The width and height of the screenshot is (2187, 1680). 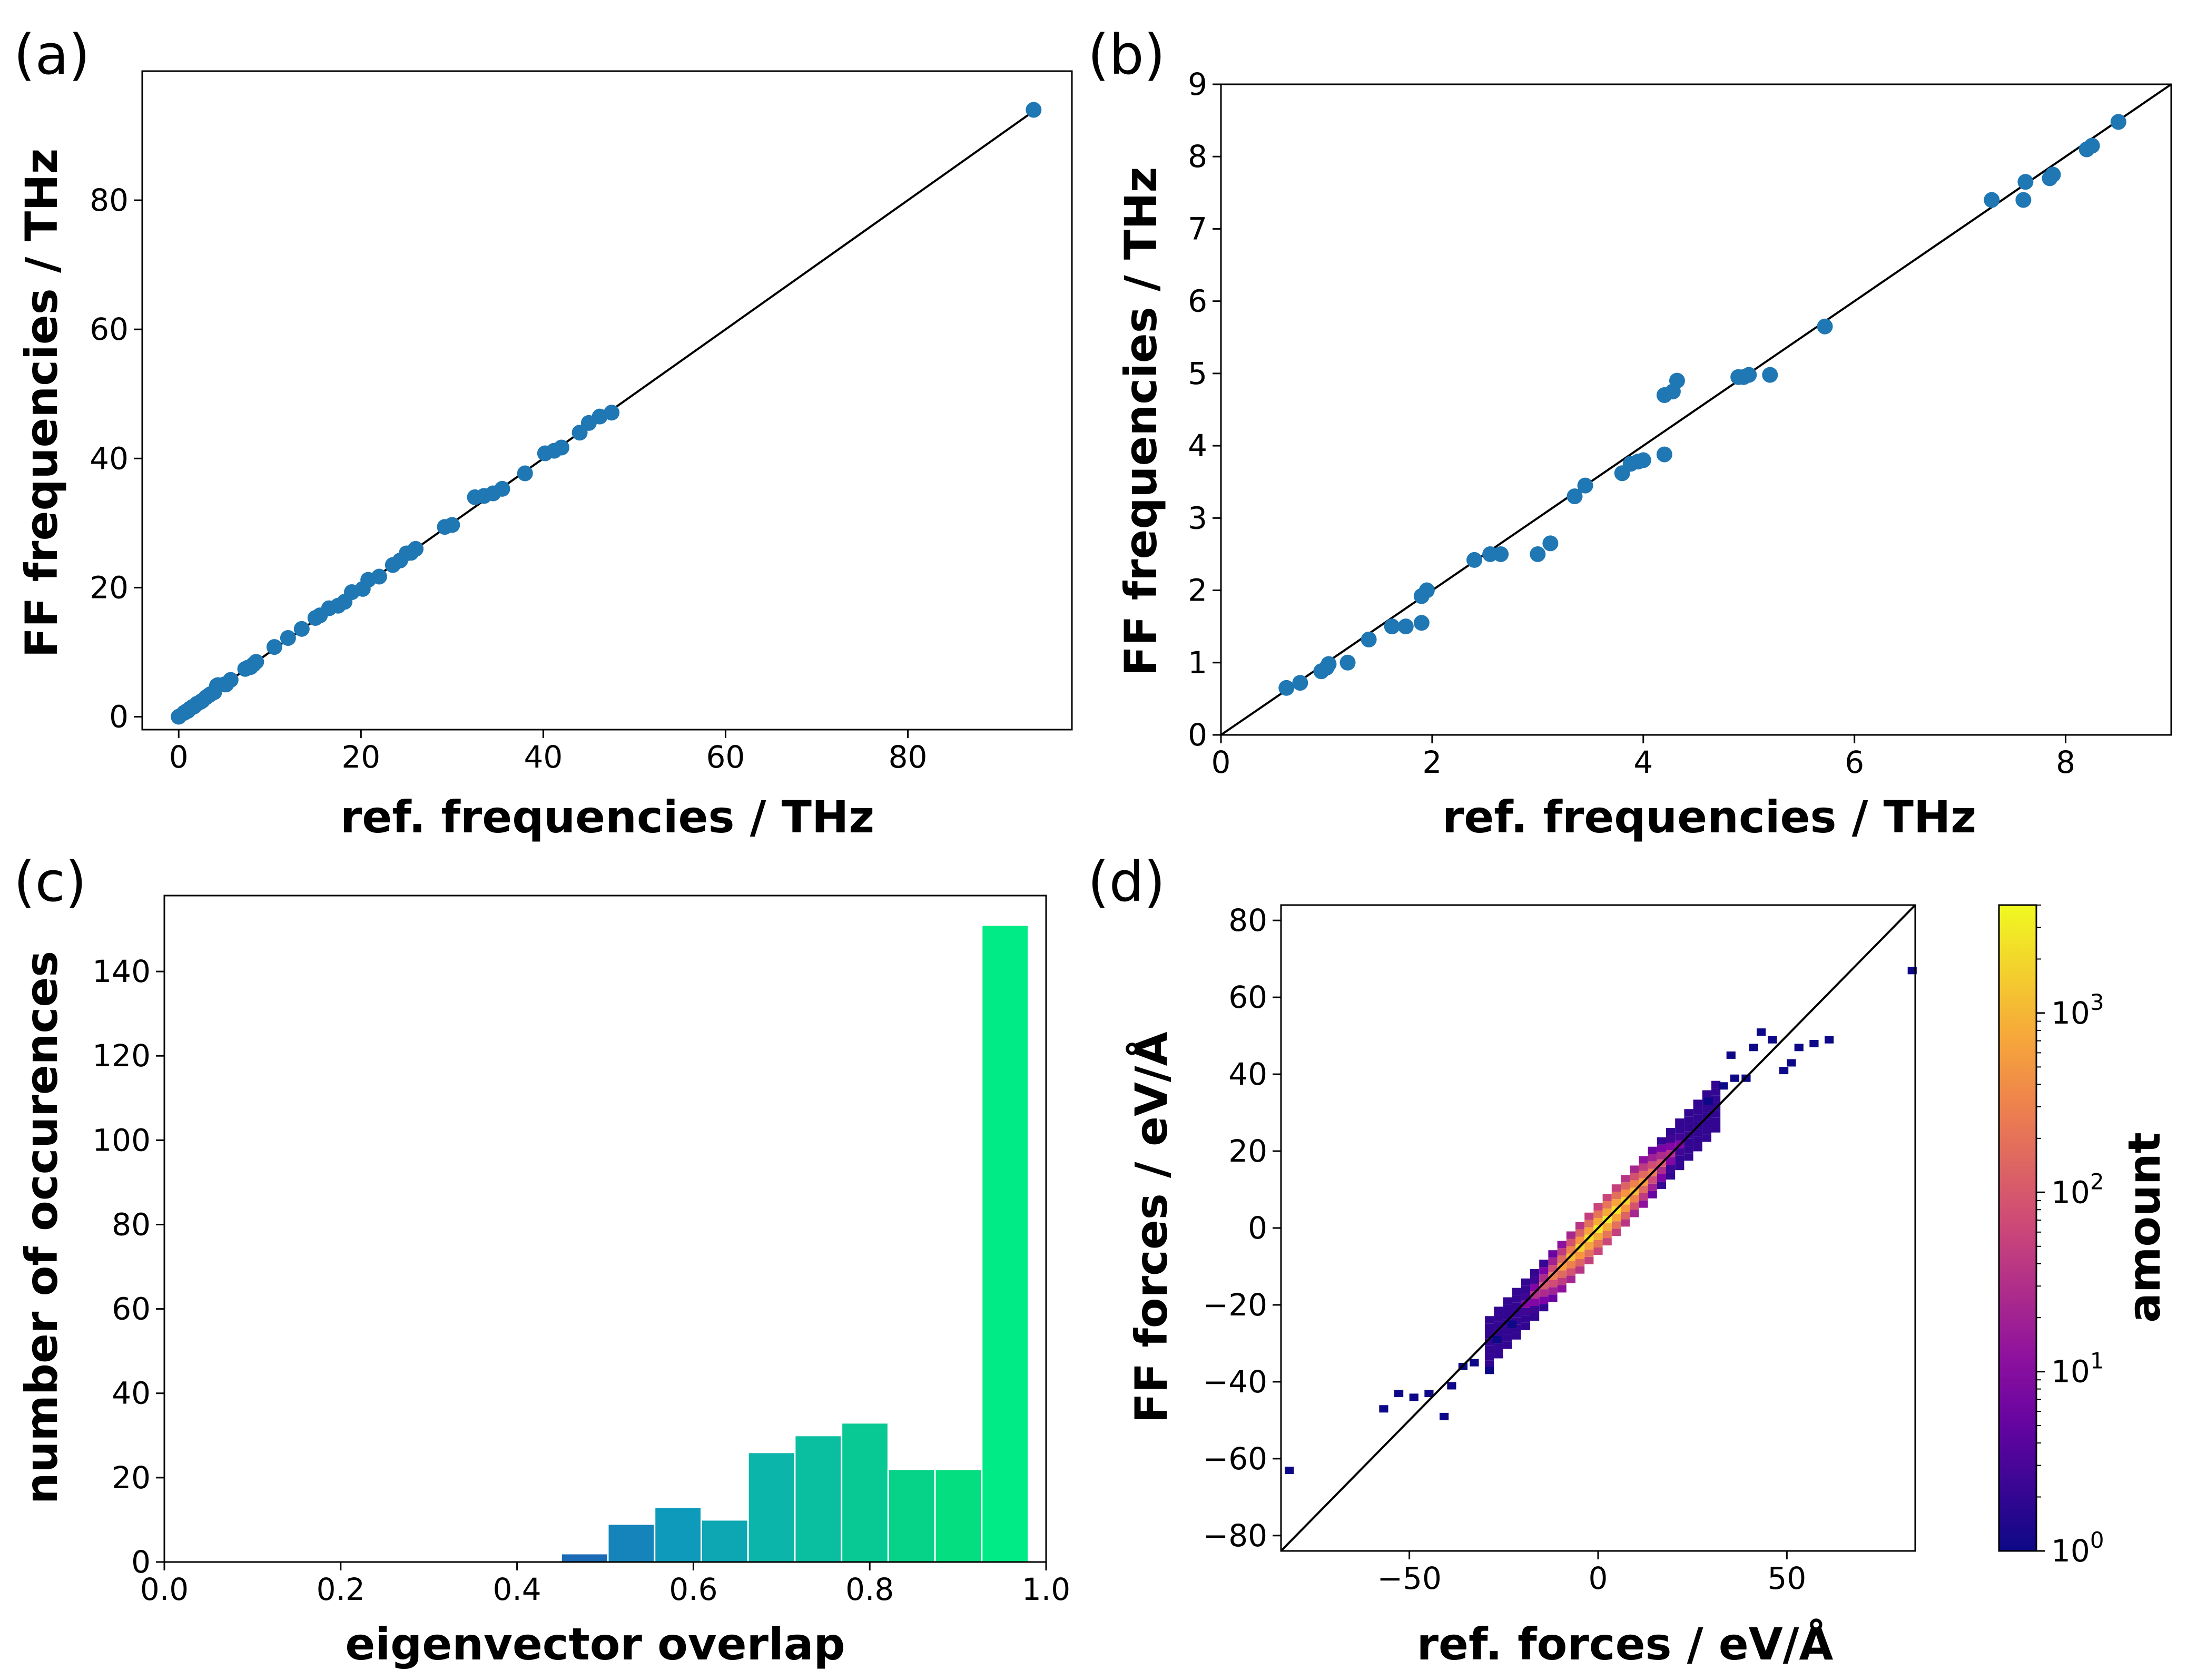 I want to click on panel-a-y-axis-title: FF frequencies / THz, so click(x=41, y=403).